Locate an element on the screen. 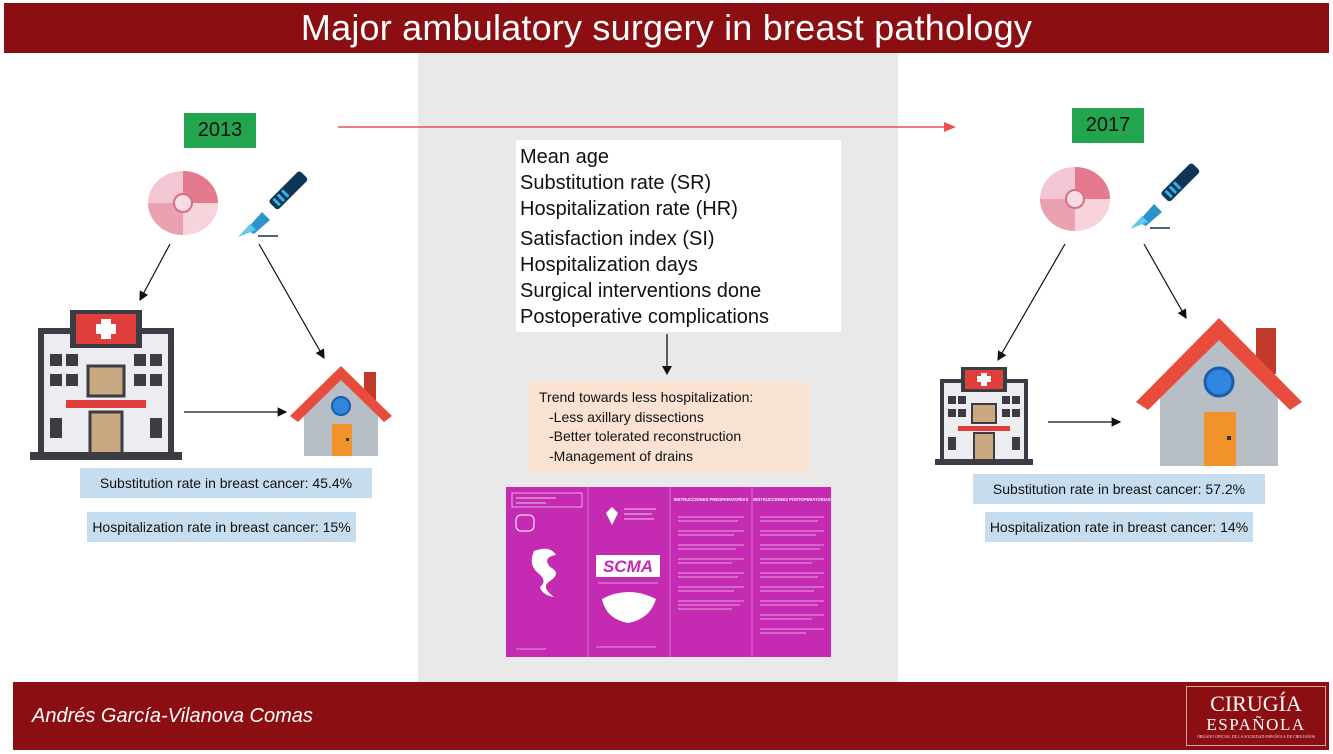 This screenshot has width=1333, height=754. metric-item: Satisfaction index (SI) is located at coordinates (617, 239).